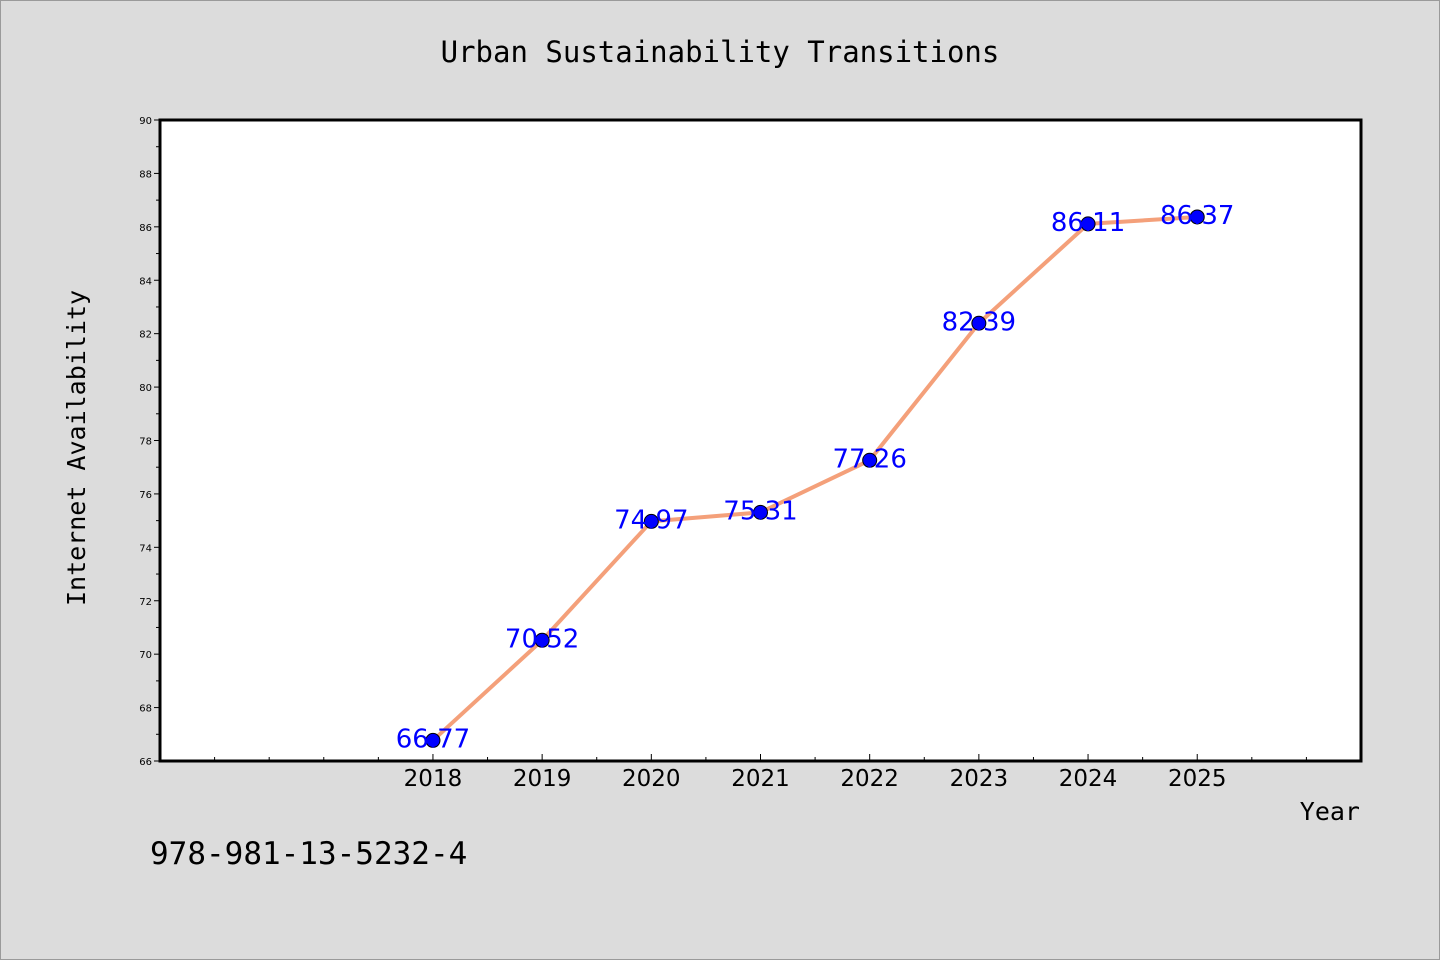 Image resolution: width=1440 pixels, height=960 pixels. What do you see at coordinates (145, 228) in the screenshot?
I see `y-tick-label: 86` at bounding box center [145, 228].